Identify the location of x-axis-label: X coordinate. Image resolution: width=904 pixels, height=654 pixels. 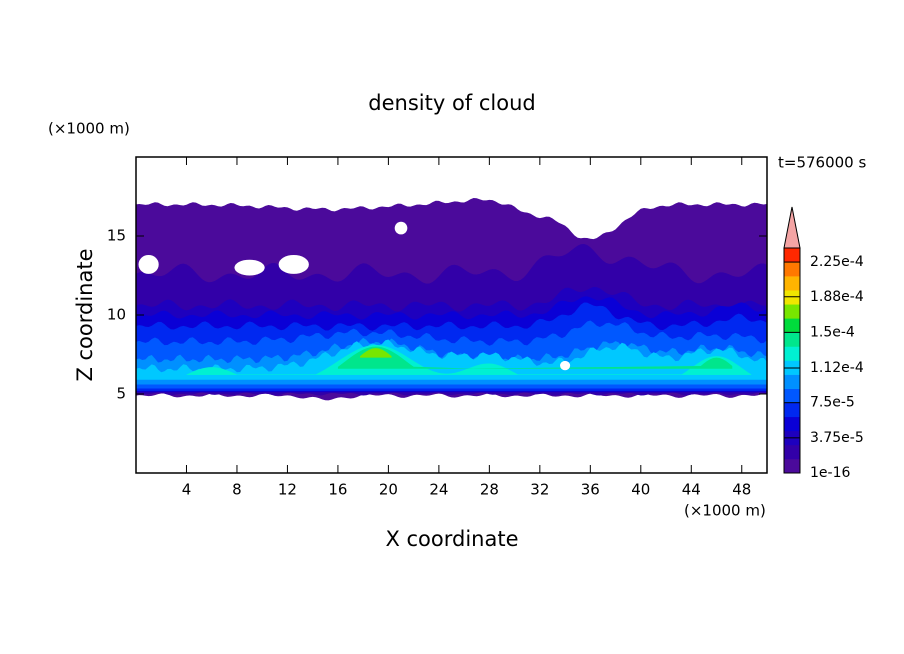
(451, 539).